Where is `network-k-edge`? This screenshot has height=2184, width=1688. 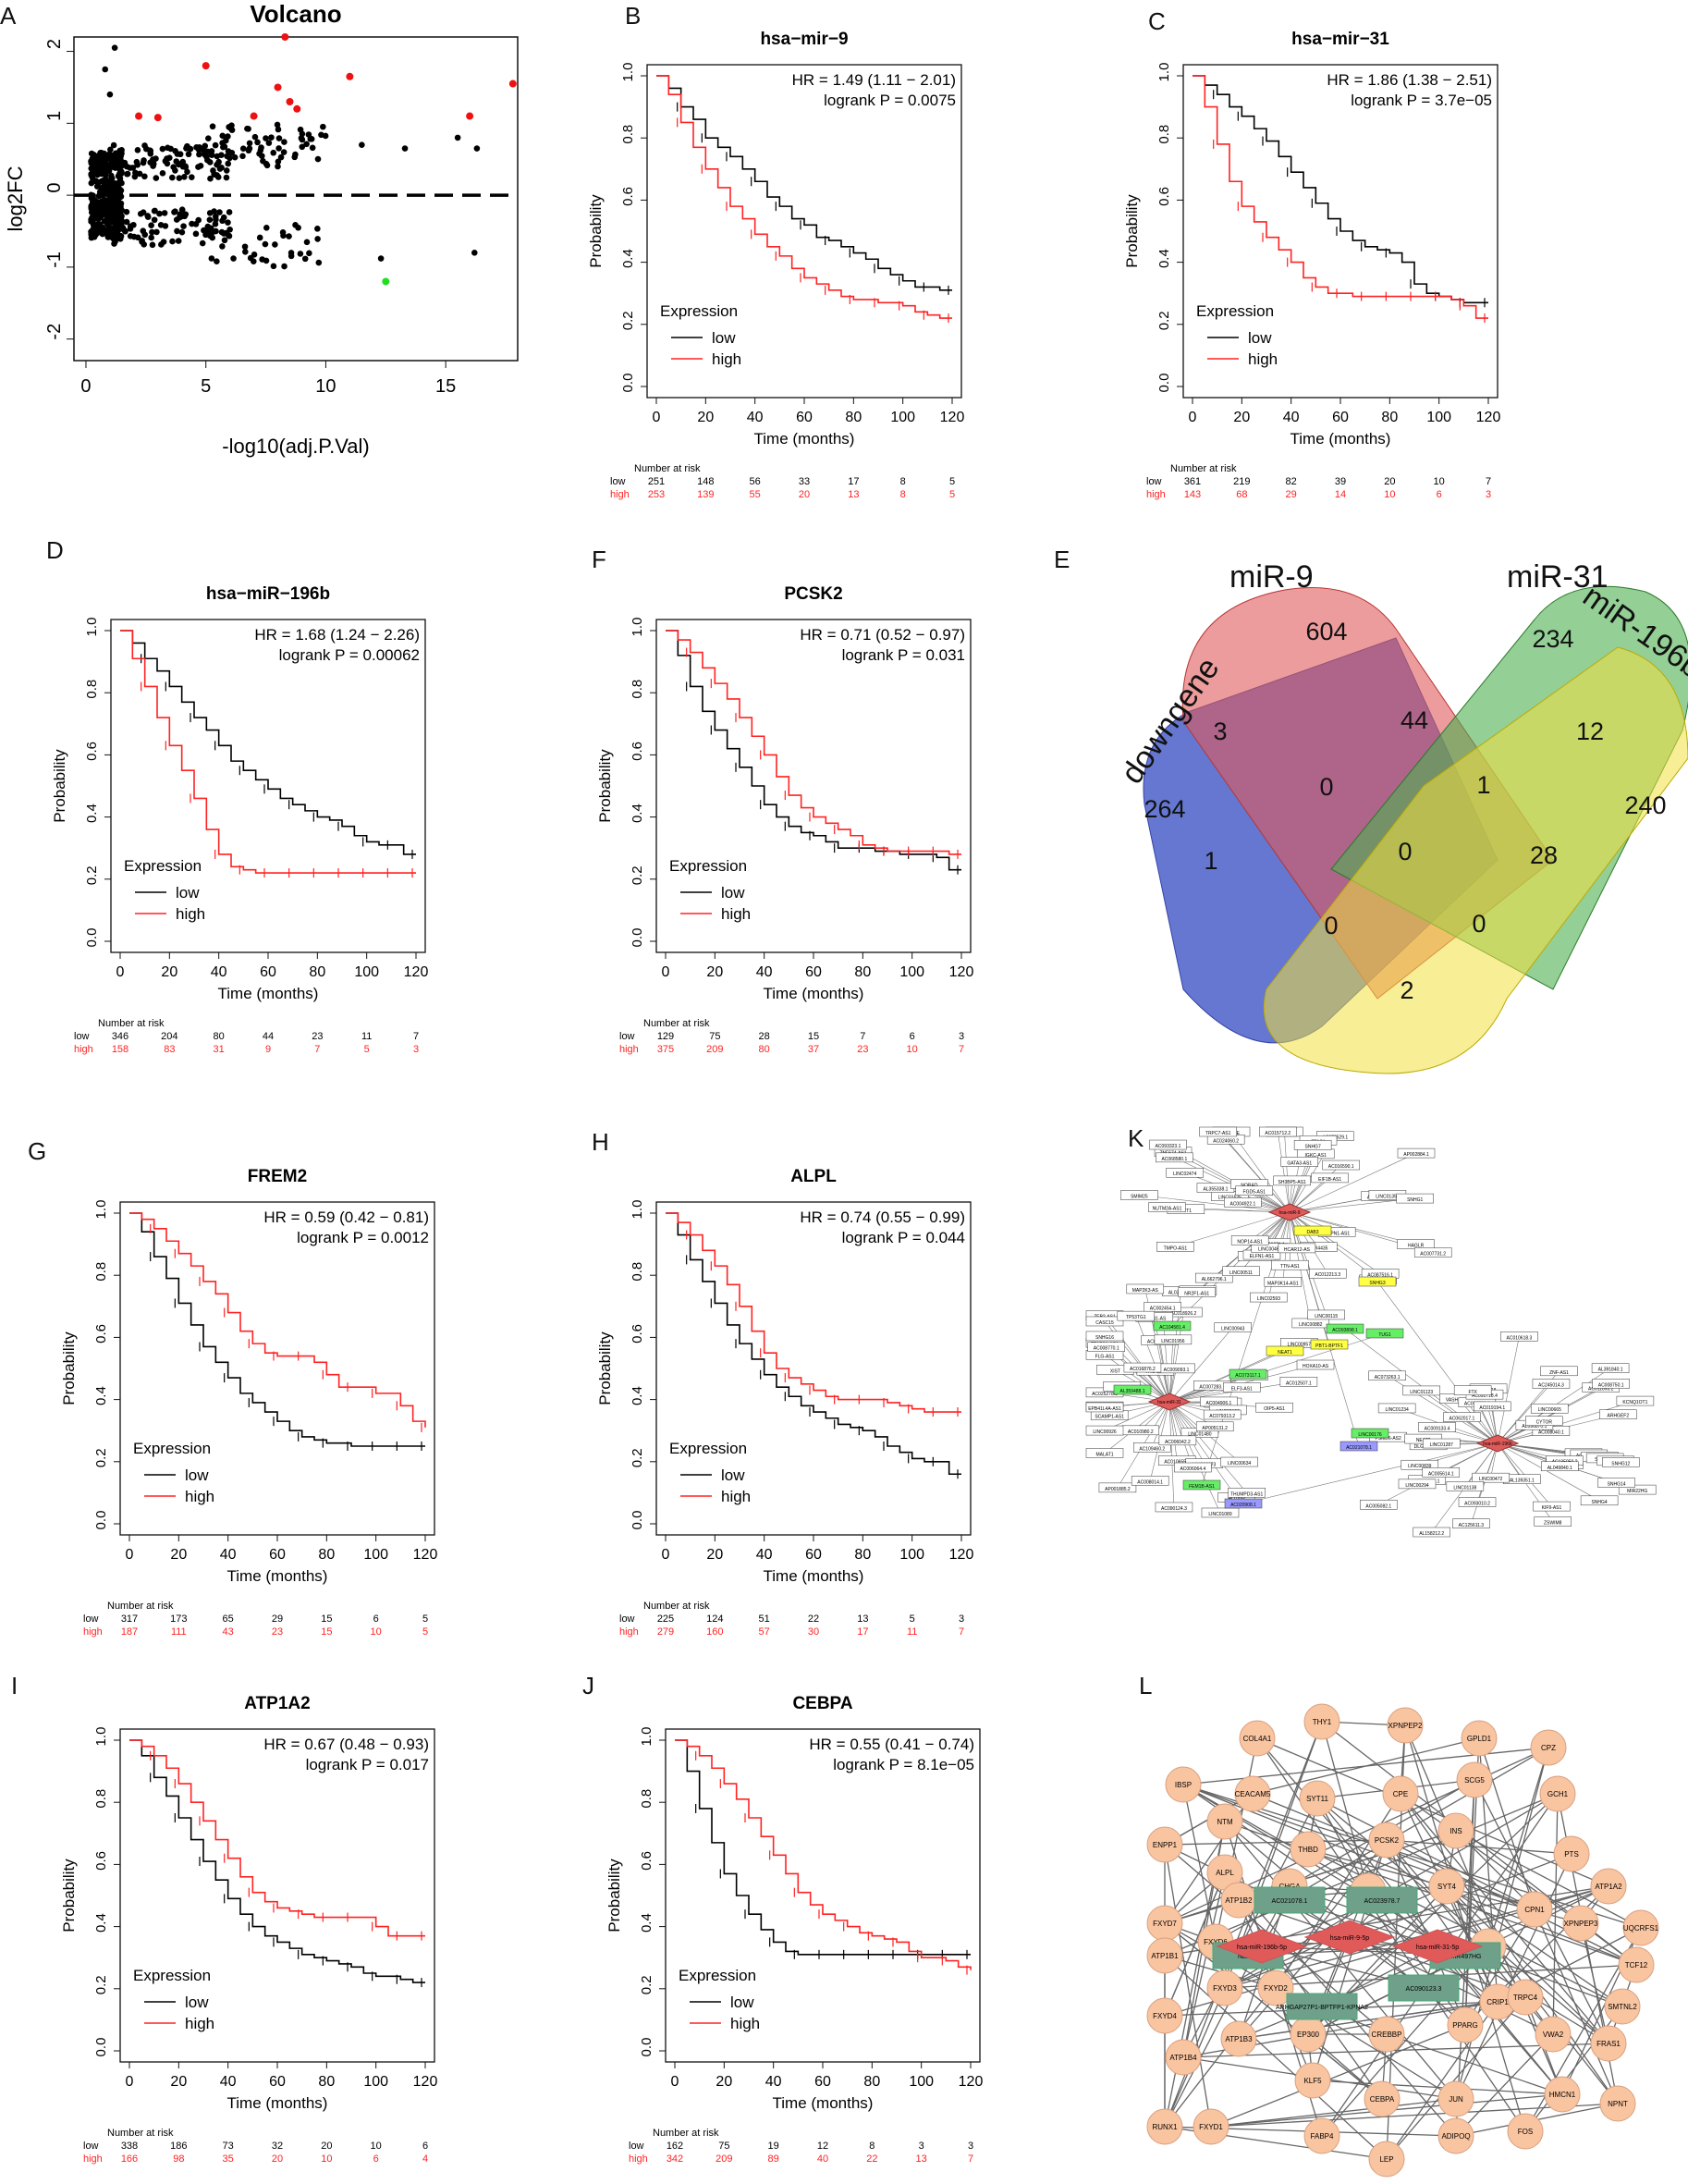
network-k-edge is located at coordinates (1200, 1365).